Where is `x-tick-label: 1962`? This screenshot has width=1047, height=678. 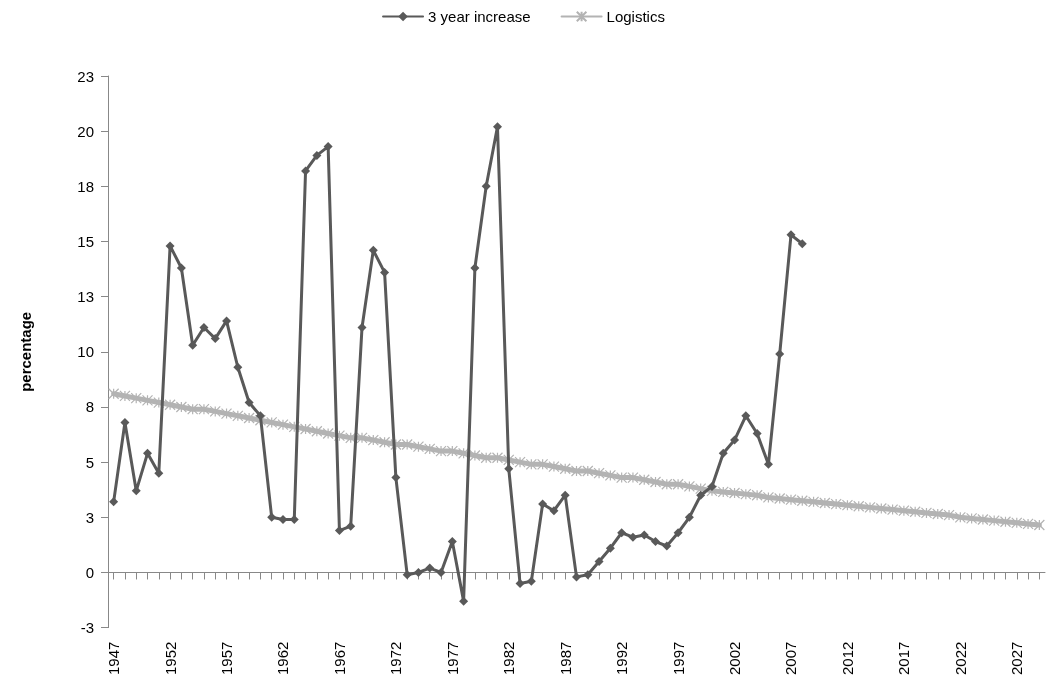
x-tick-label: 1962 is located at coordinates (283, 658).